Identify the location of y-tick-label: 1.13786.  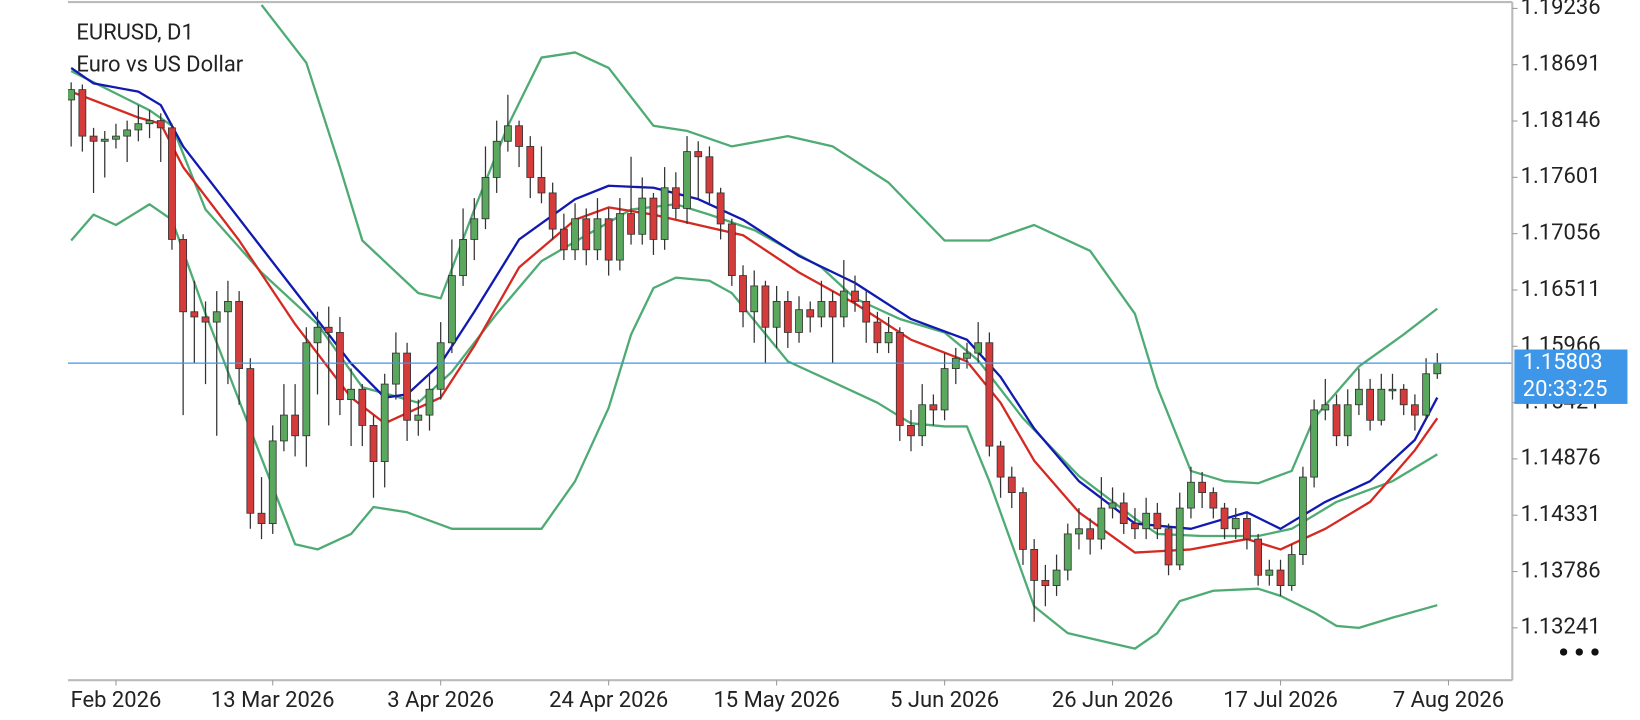
(1561, 570).